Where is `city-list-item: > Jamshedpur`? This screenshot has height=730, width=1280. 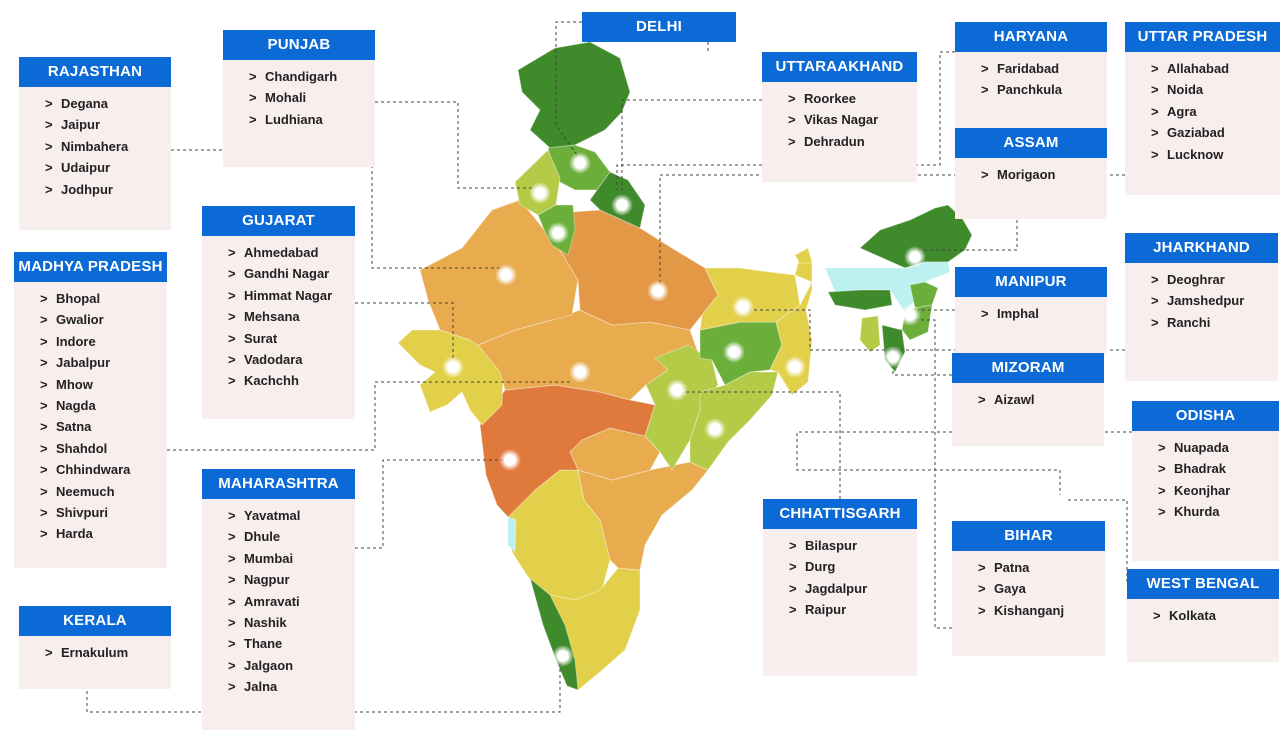 city-list-item: > Jamshedpur is located at coordinates (1214, 300).